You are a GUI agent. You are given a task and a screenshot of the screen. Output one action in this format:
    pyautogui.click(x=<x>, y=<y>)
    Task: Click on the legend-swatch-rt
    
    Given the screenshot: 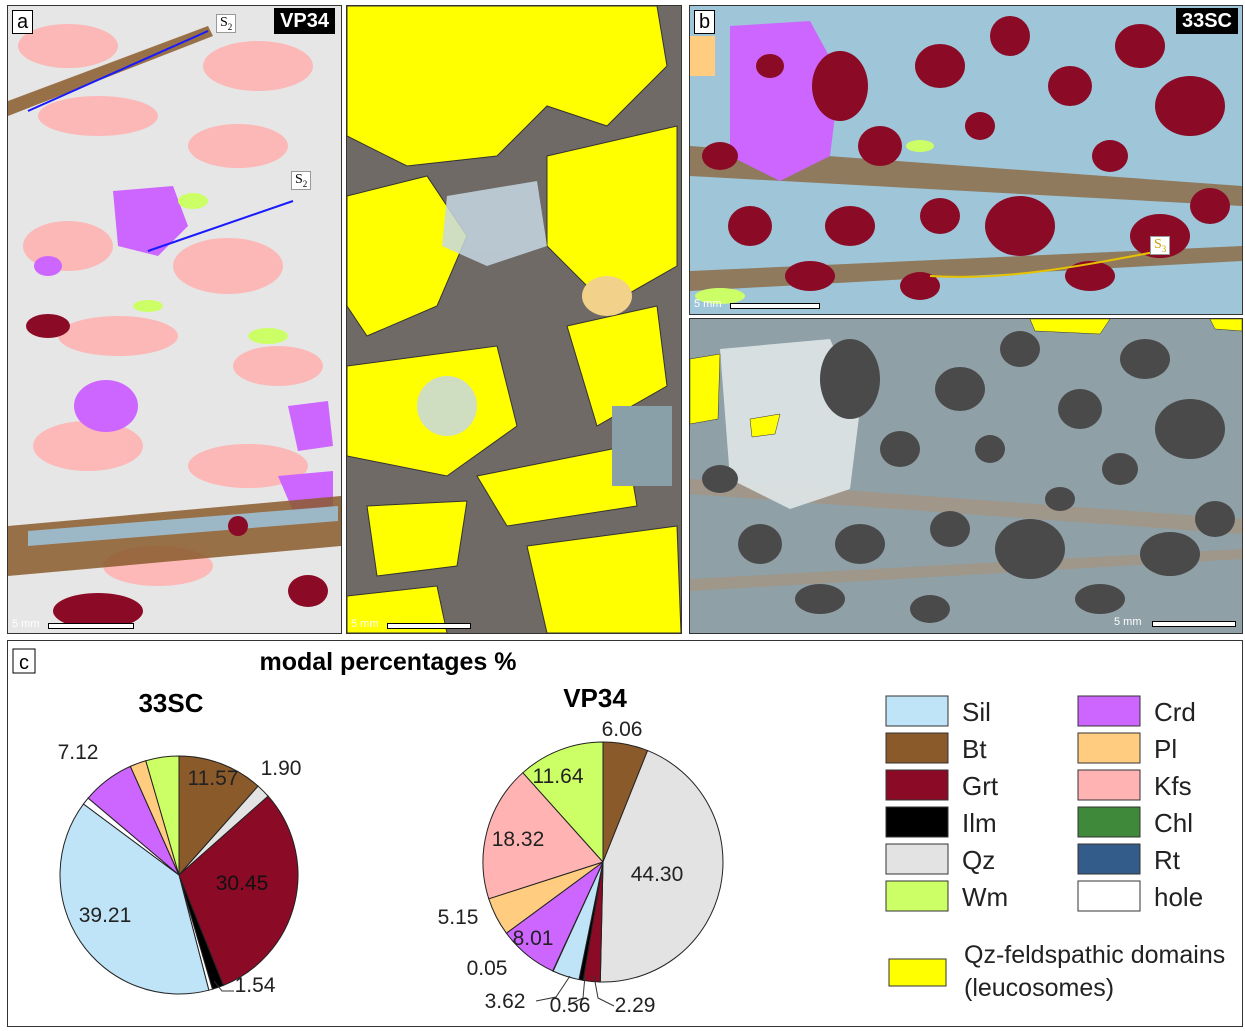 What is the action you would take?
    pyautogui.click(x=1109, y=859)
    